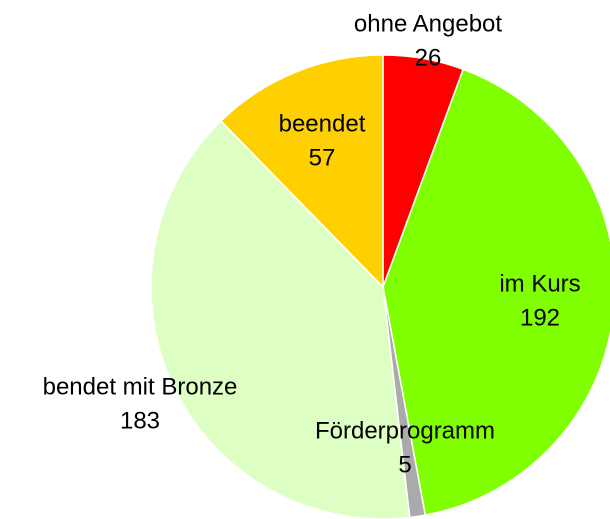  What do you see at coordinates (322, 157) in the screenshot?
I see `slice-value: 57` at bounding box center [322, 157].